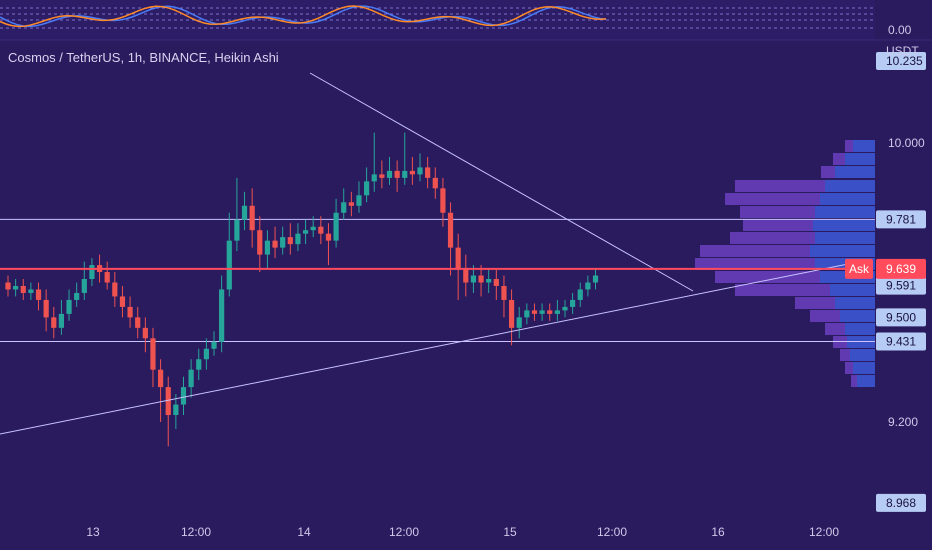 The image size is (932, 550). I want to click on time-tick-label: 12:00, so click(612, 532).